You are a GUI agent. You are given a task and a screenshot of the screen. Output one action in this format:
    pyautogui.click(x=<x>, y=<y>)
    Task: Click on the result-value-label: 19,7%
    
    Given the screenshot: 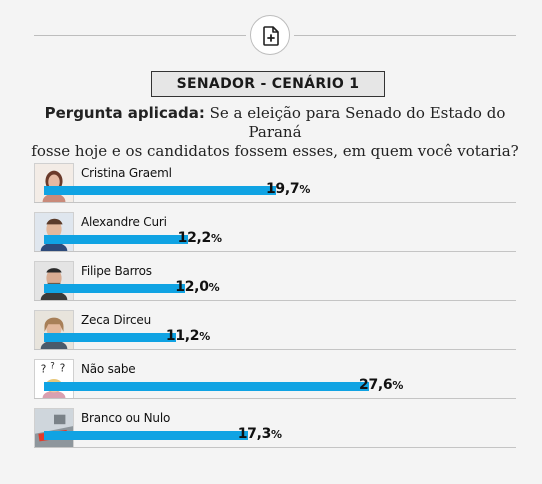 What is the action you would take?
    pyautogui.click(x=288, y=189)
    